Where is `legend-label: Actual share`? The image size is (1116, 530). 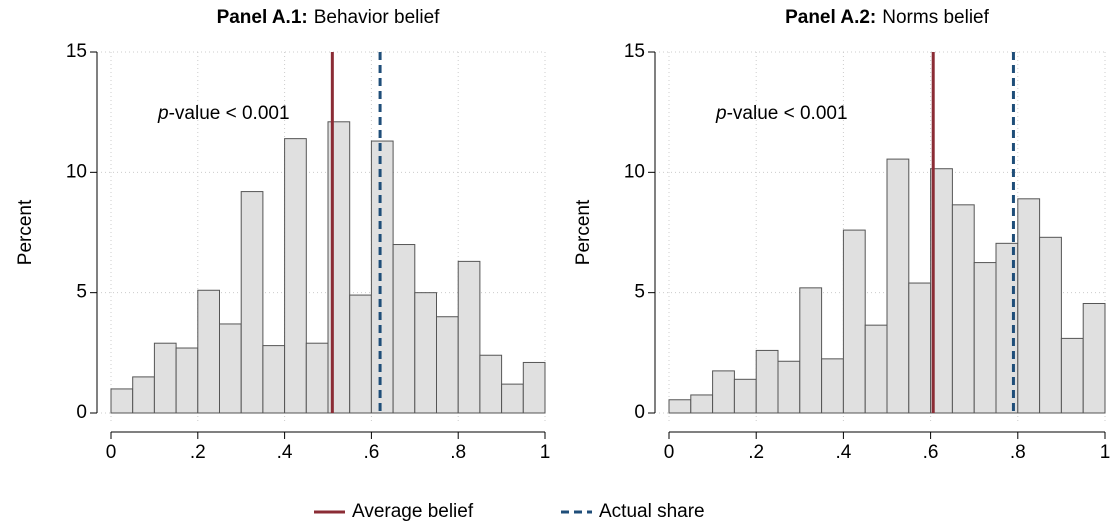 legend-label: Actual share is located at coordinates (652, 511).